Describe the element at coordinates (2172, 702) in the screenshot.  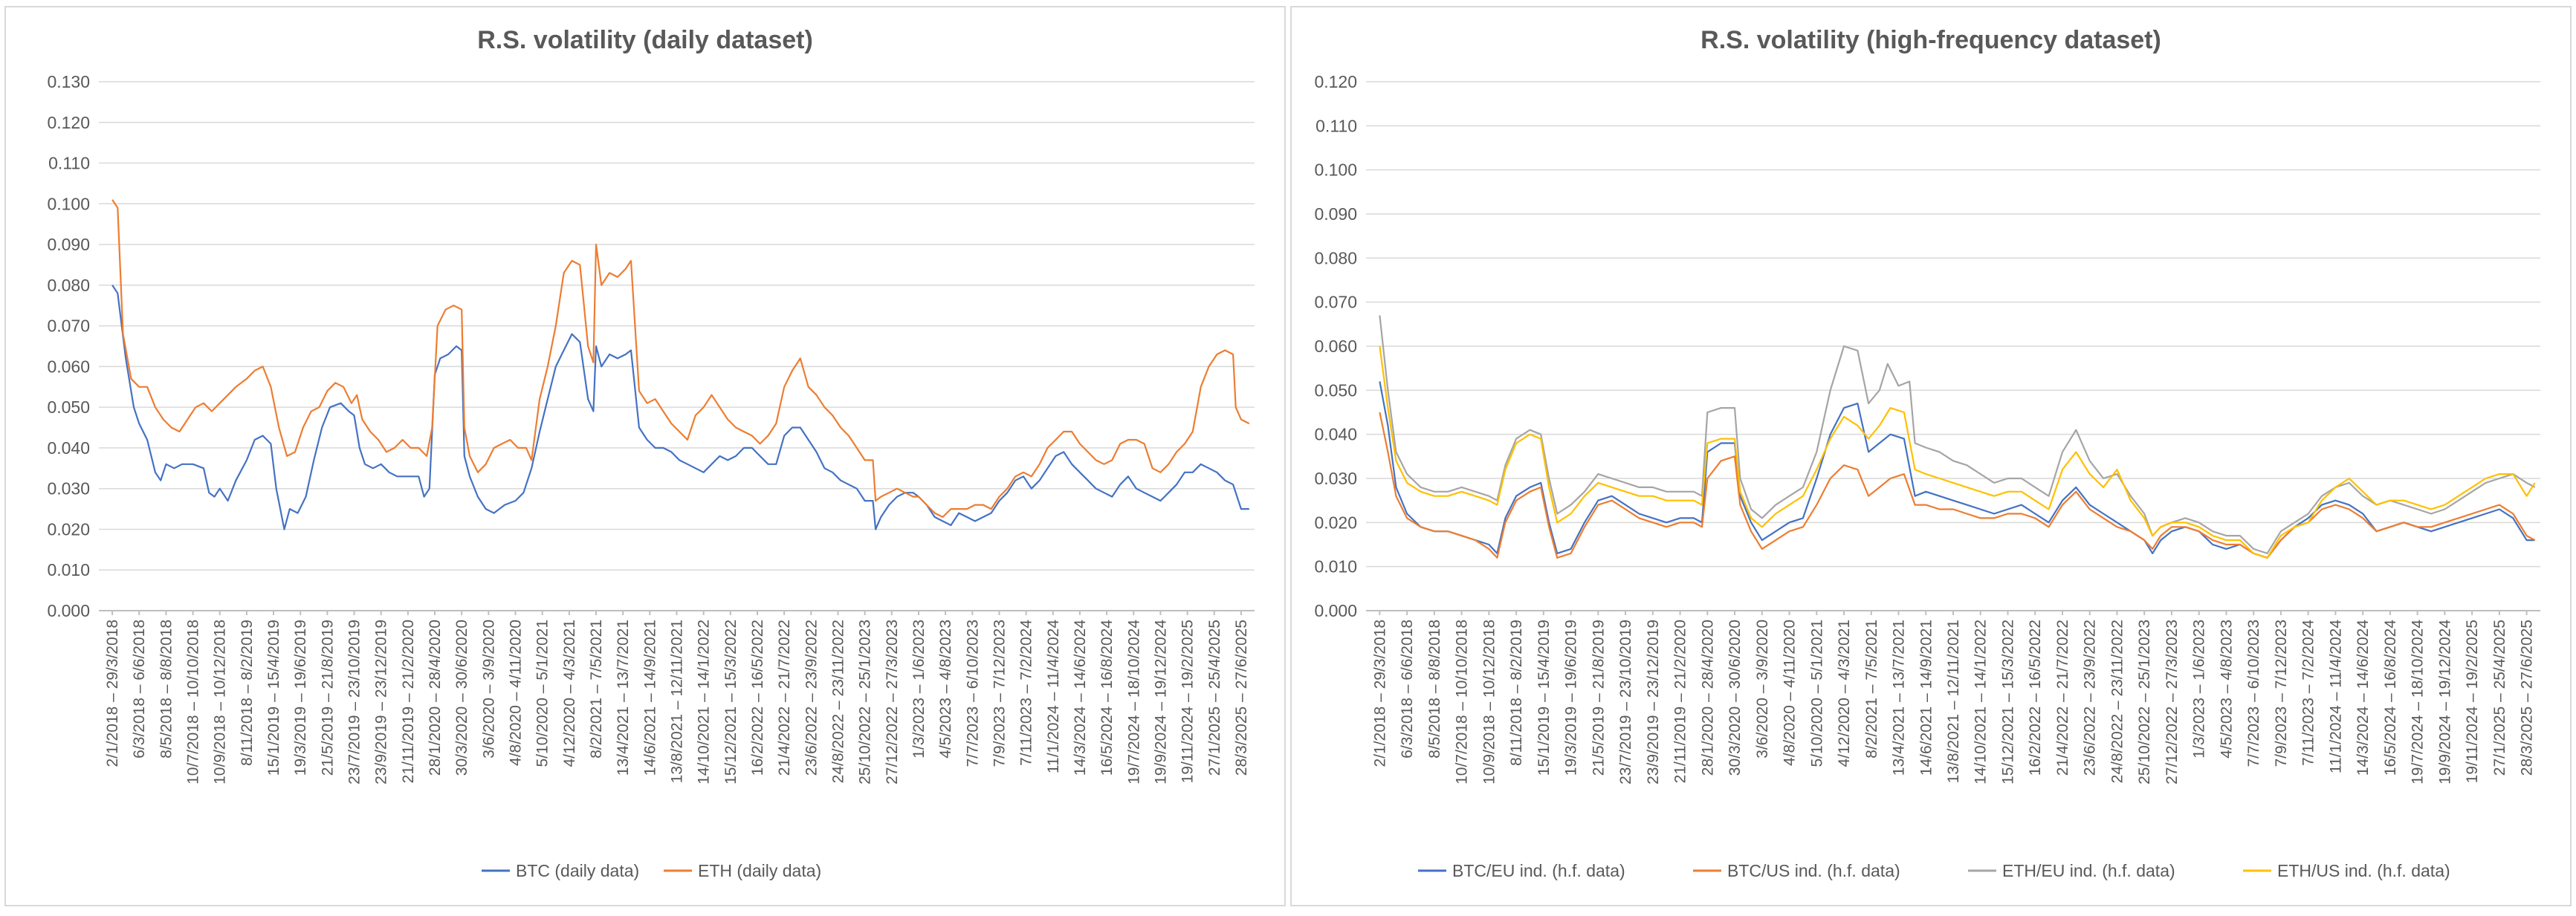
I see `x-tick-label: 27/12/2022 – 27/3/2023` at that location.